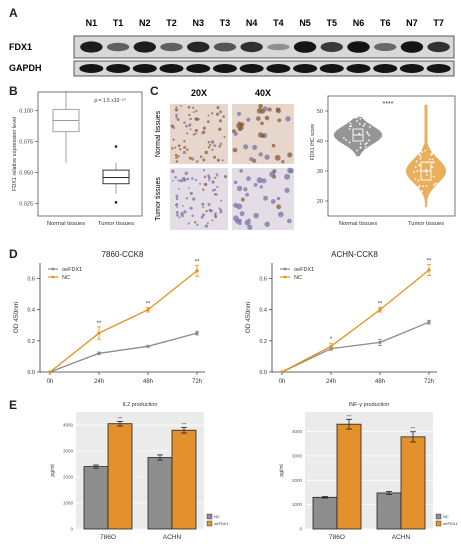 This screenshot has width=461, height=550. Describe the element at coordinates (320, 202) in the screenshot. I see `y-tick-label: 20` at that location.